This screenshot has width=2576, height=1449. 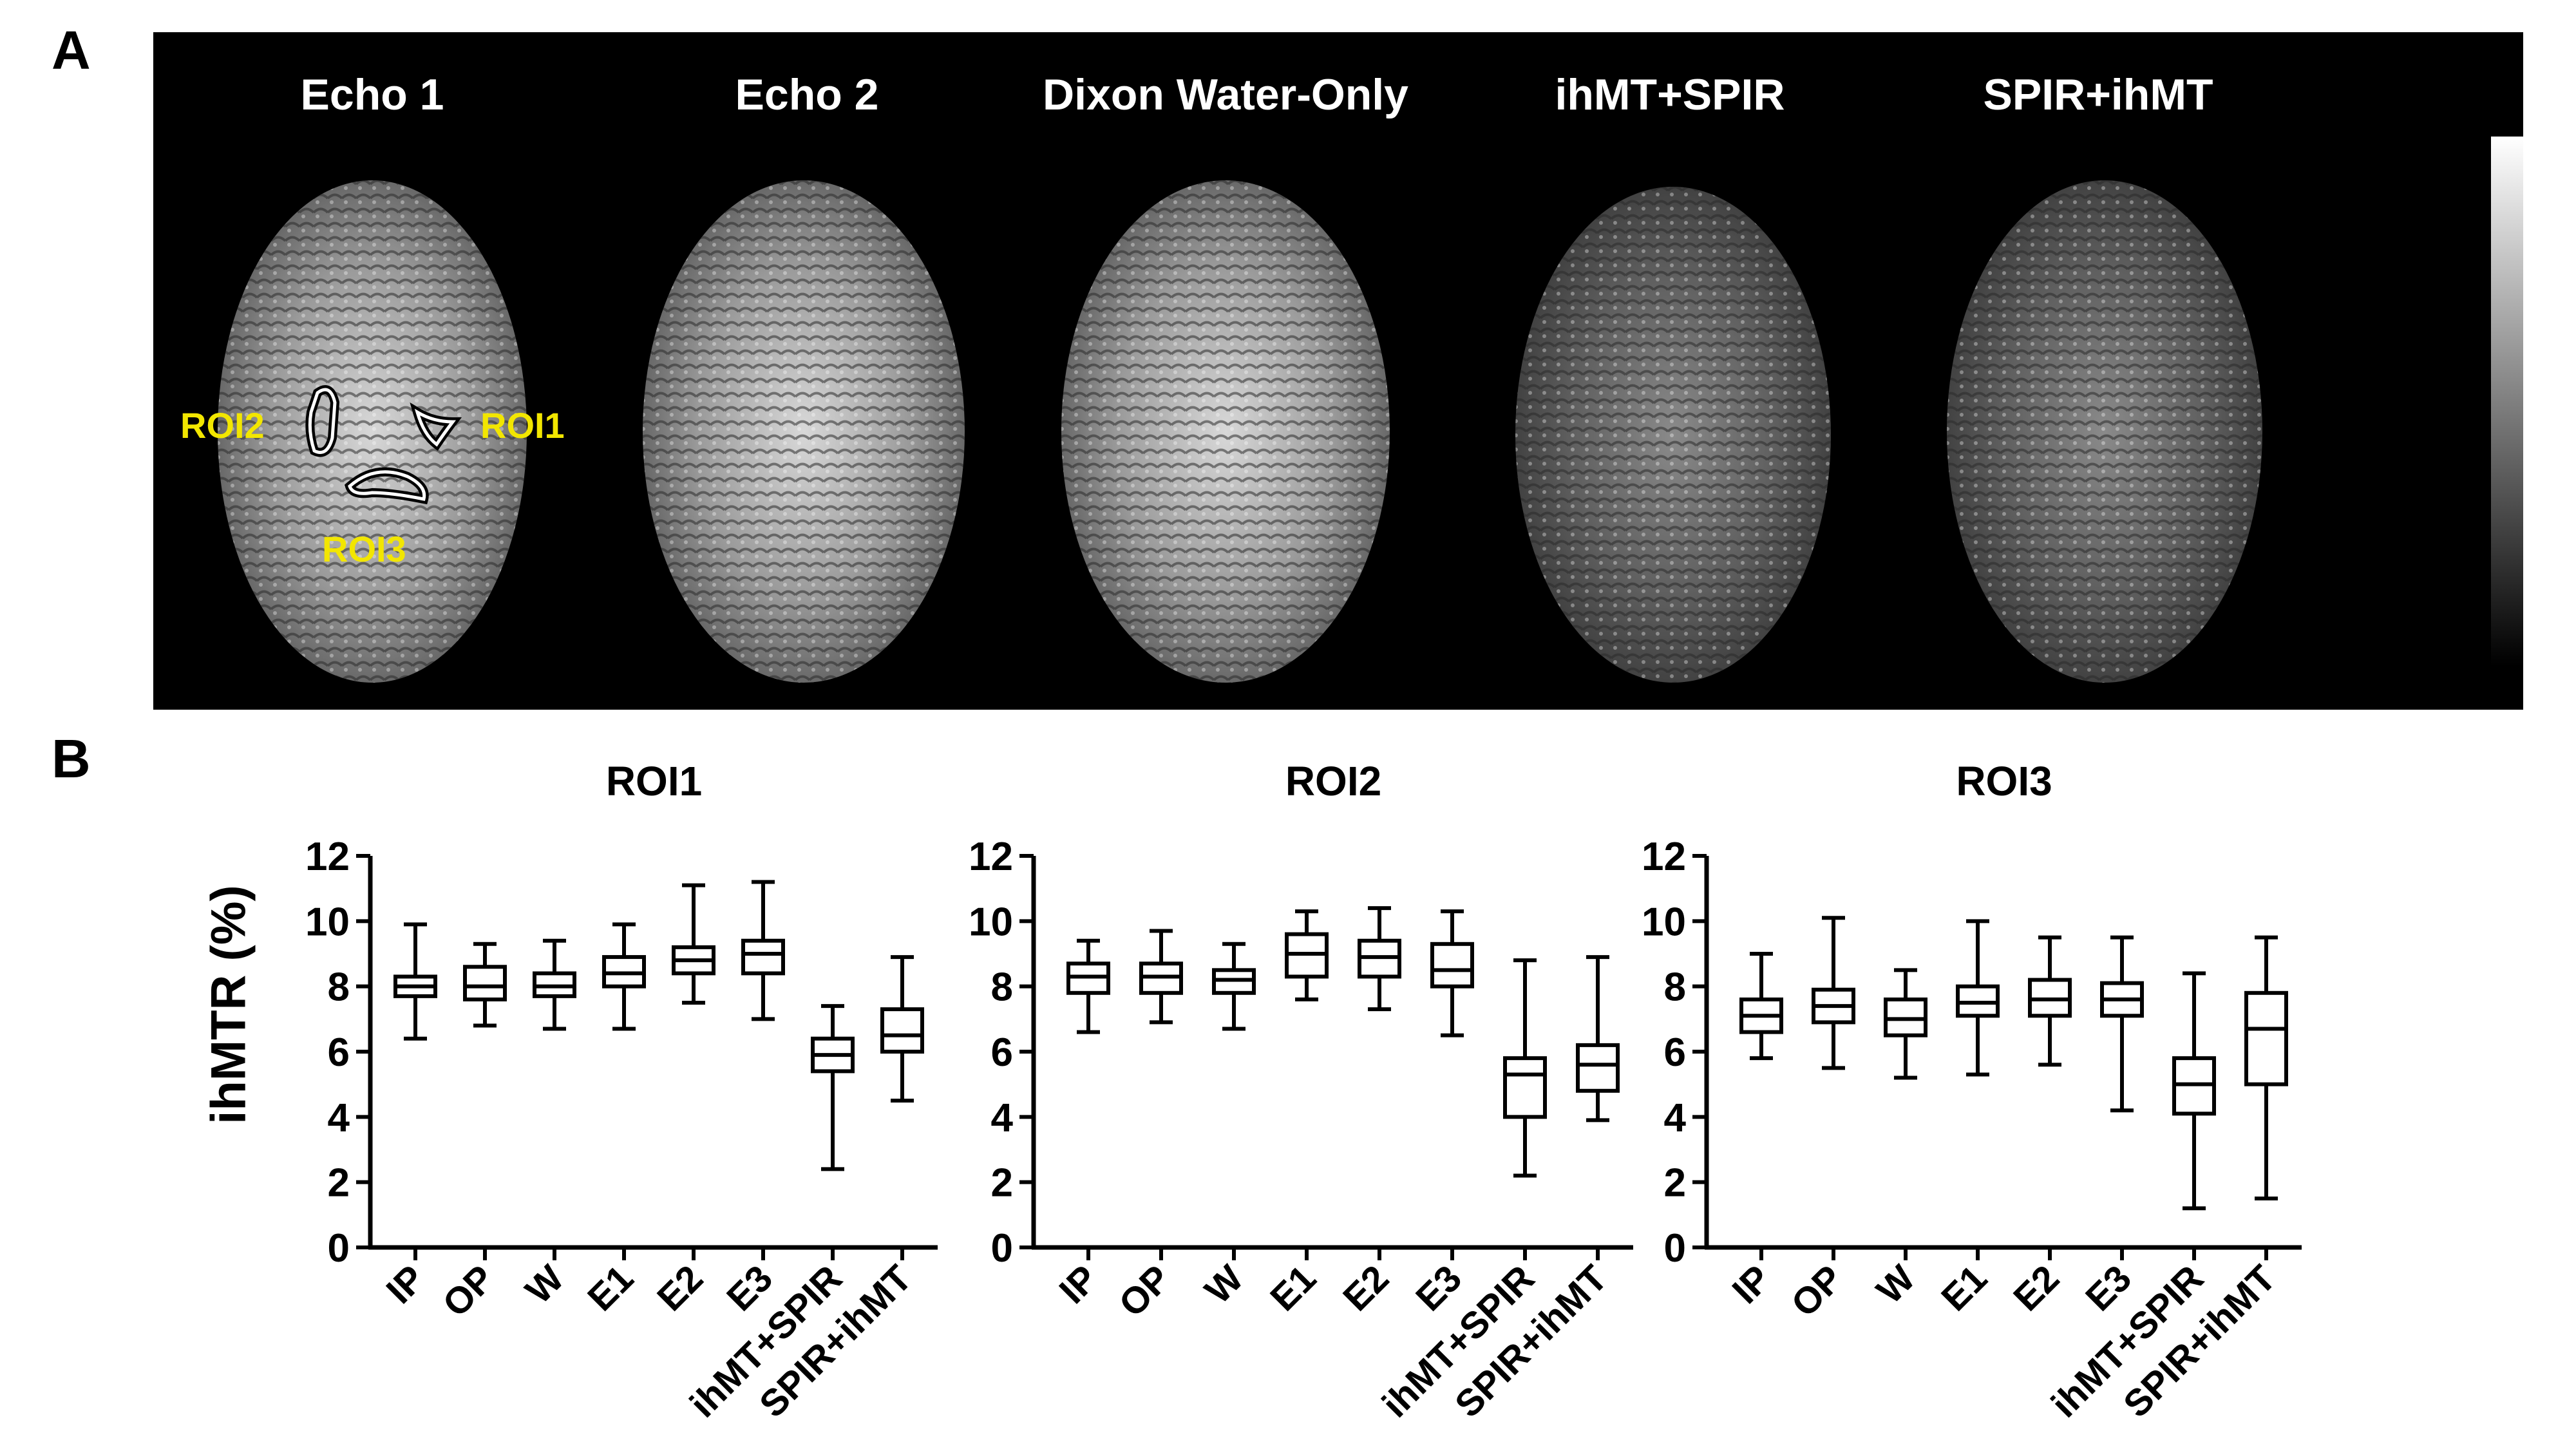 What do you see at coordinates (372, 95) in the screenshot?
I see `column-title-echo1: Echo 1` at bounding box center [372, 95].